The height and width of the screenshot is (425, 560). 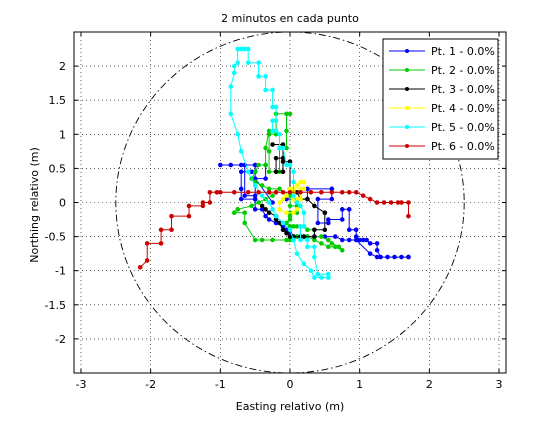 I want to click on legend-label: Pt. 1 - 0.0%, so click(x=463, y=51).